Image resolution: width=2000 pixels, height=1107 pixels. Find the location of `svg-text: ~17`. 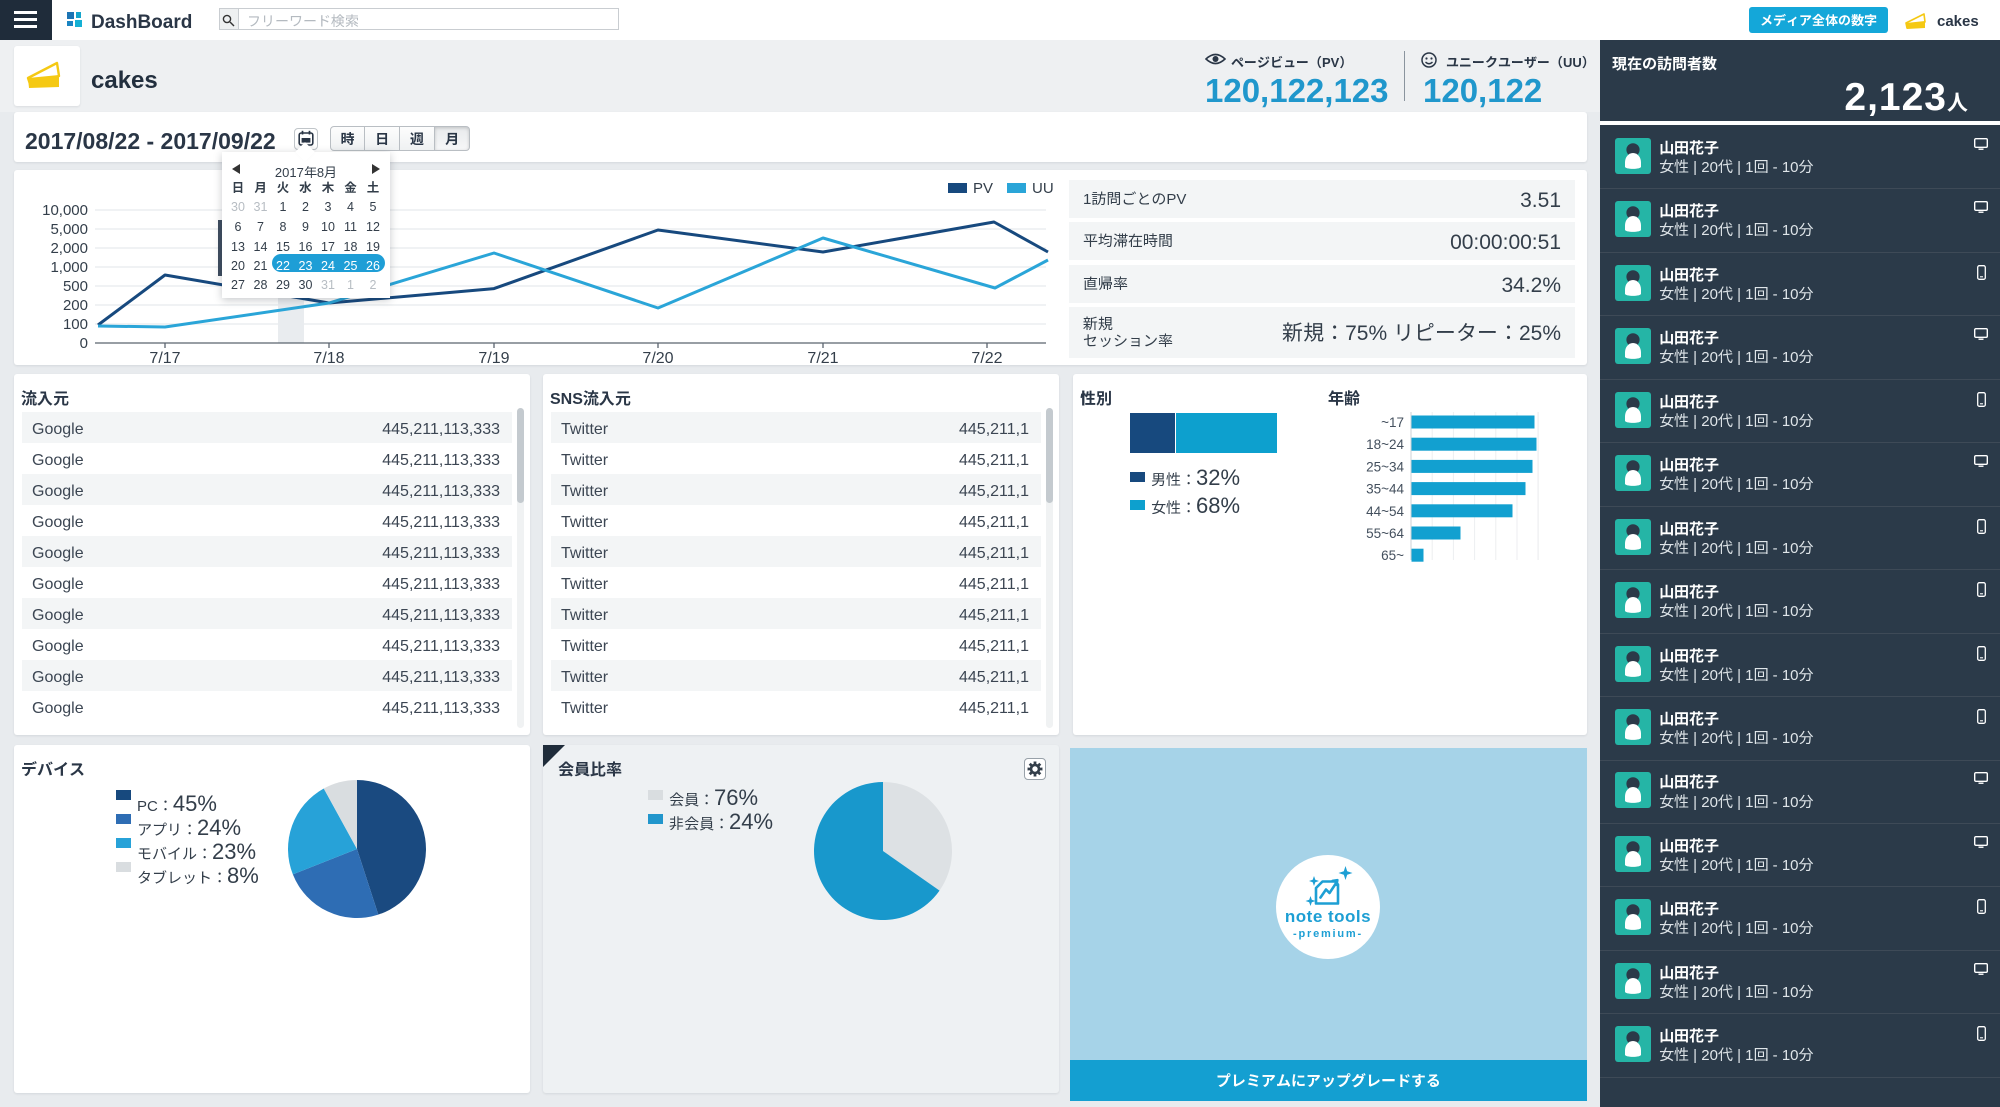

svg-text: ~17 is located at coordinates (1392, 421).